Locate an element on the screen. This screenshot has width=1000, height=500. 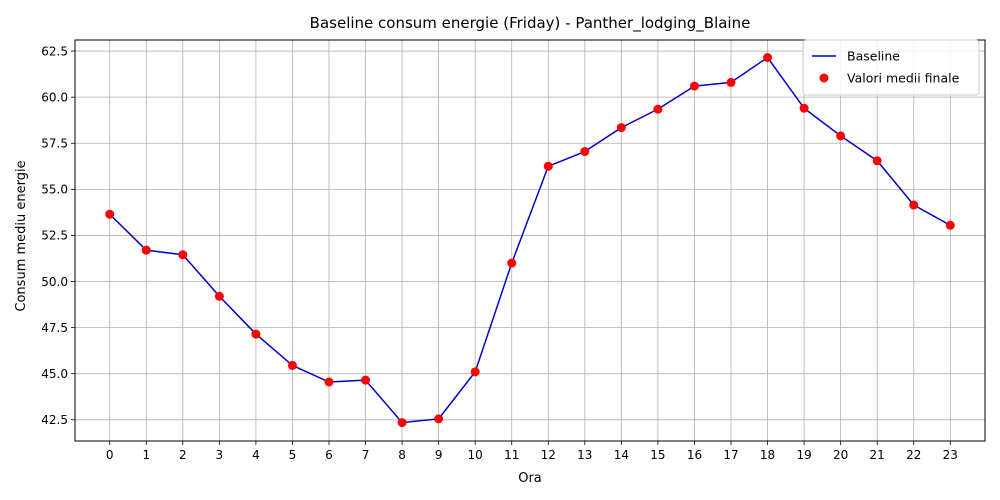
y-tick-label: 52.5 is located at coordinates (54, 236).